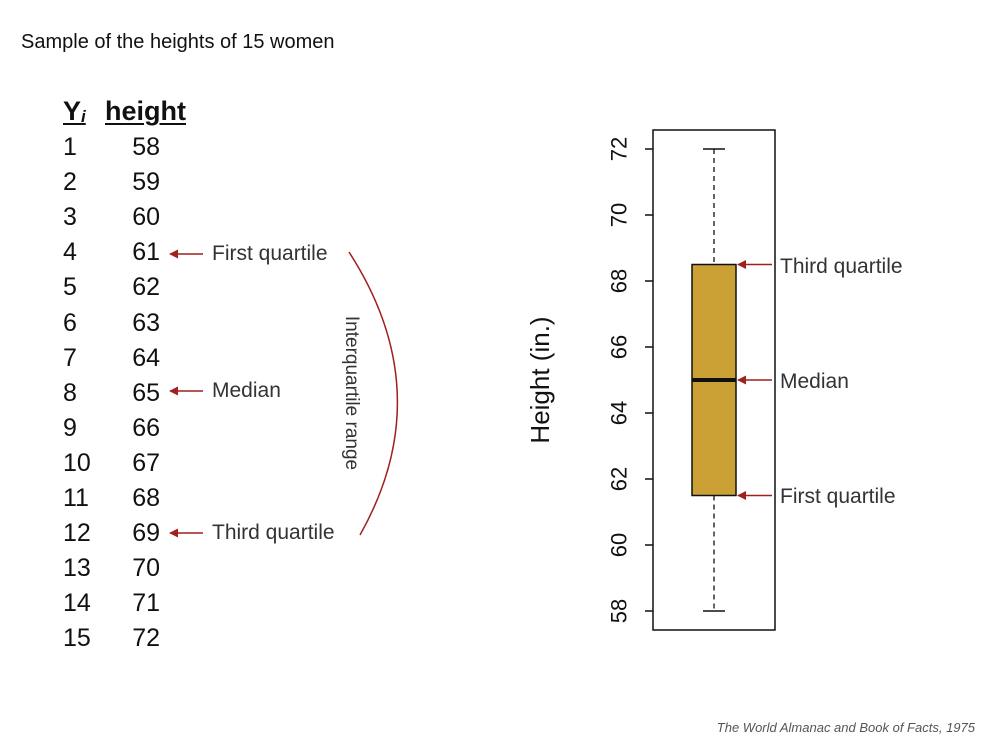 The width and height of the screenshot is (1000, 750). Describe the element at coordinates (70, 322) in the screenshot. I see `table-row-index: 6` at that location.